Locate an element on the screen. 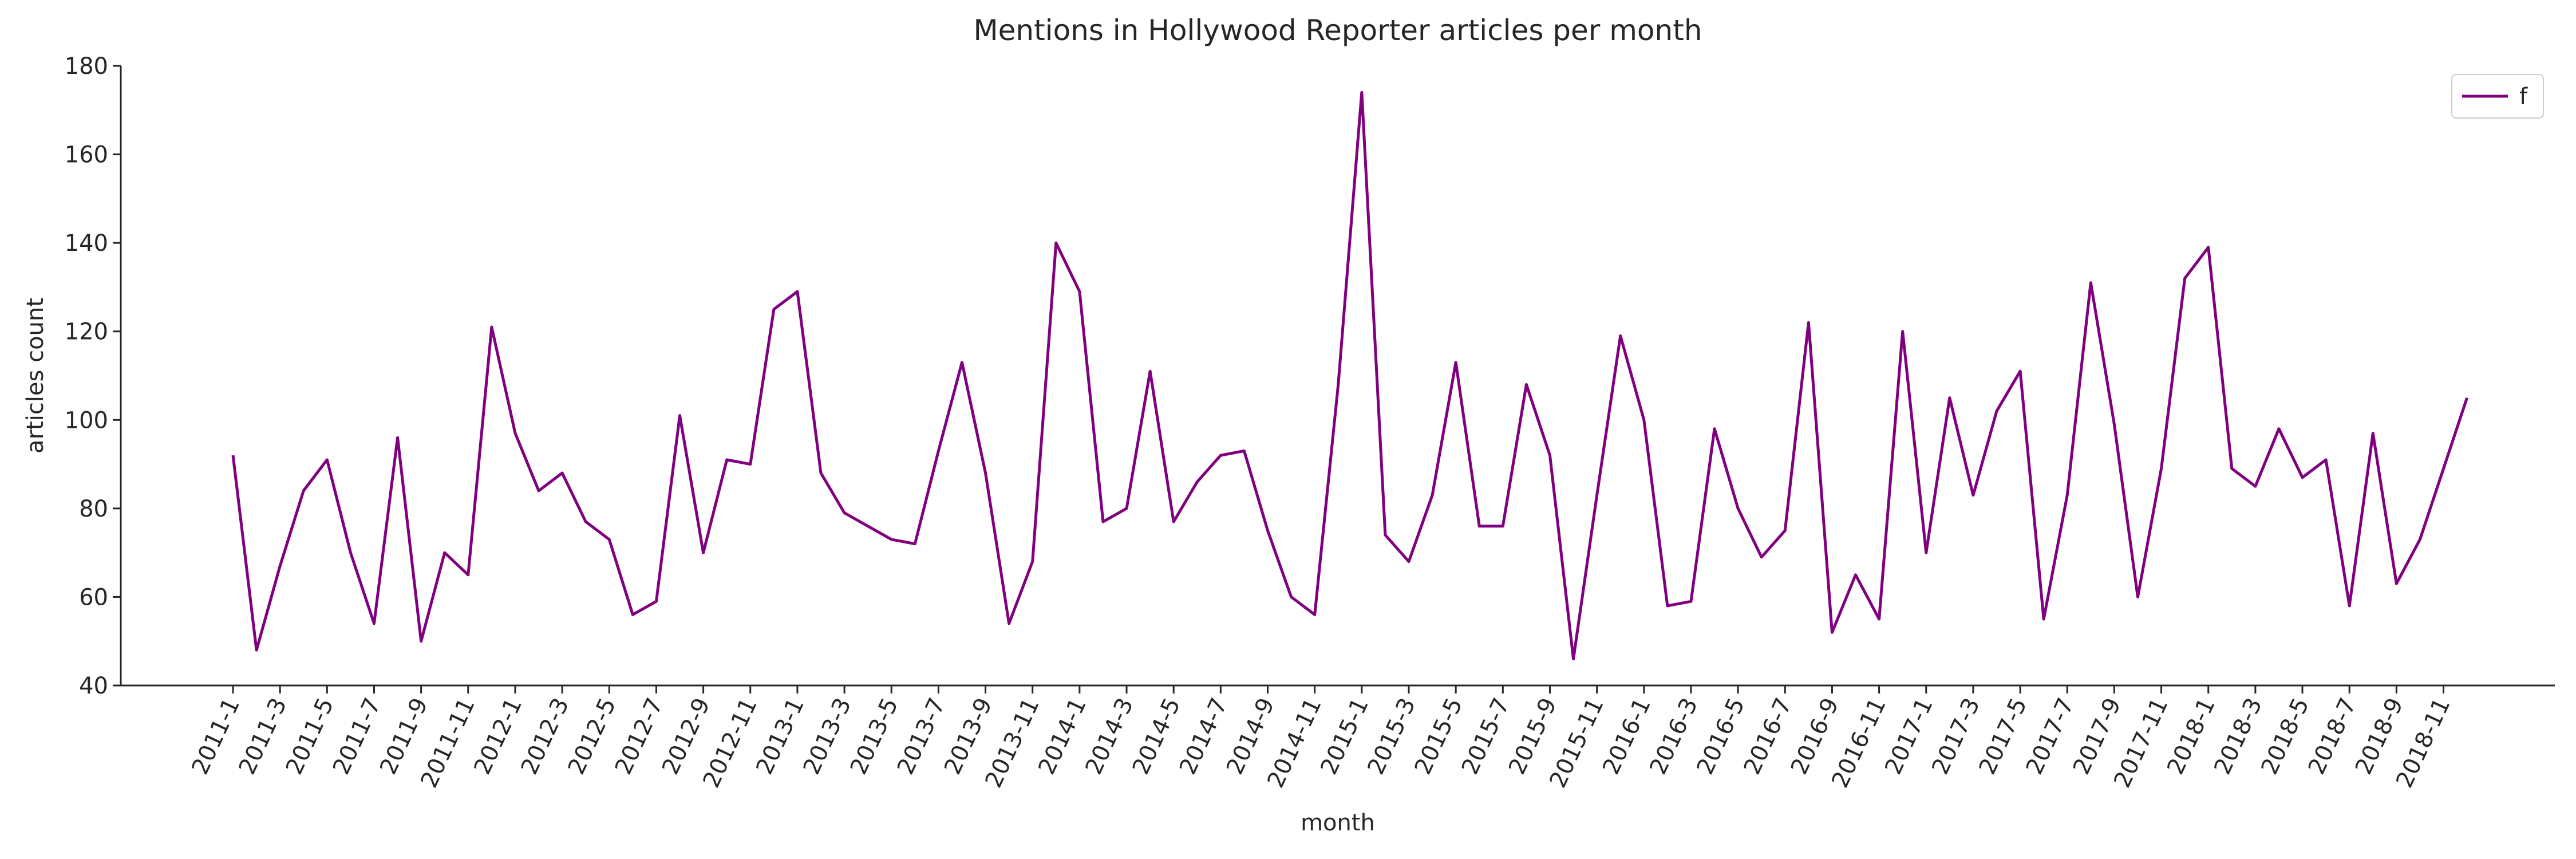 Image resolution: width=2576 pixels, height=859 pixels. y-tick-label: 140 is located at coordinates (86, 243).